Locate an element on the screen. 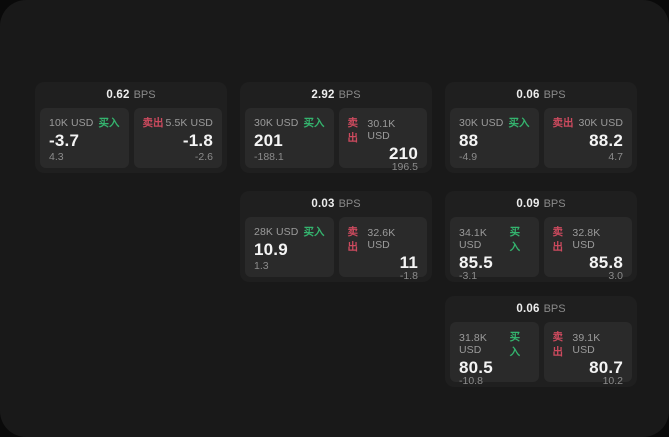  sell-size-label: 32.6K USD is located at coordinates (381, 239).